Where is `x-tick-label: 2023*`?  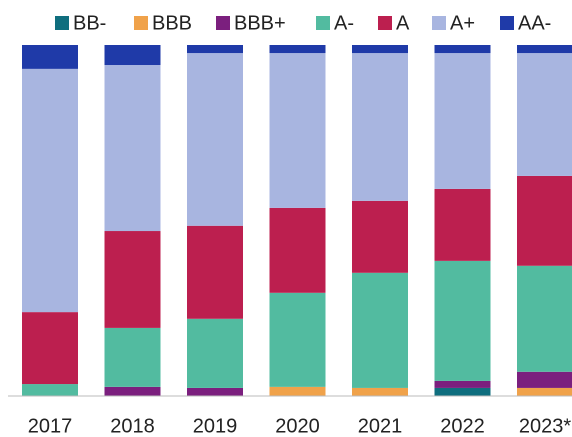 x-tick-label: 2023* is located at coordinates (545, 426).